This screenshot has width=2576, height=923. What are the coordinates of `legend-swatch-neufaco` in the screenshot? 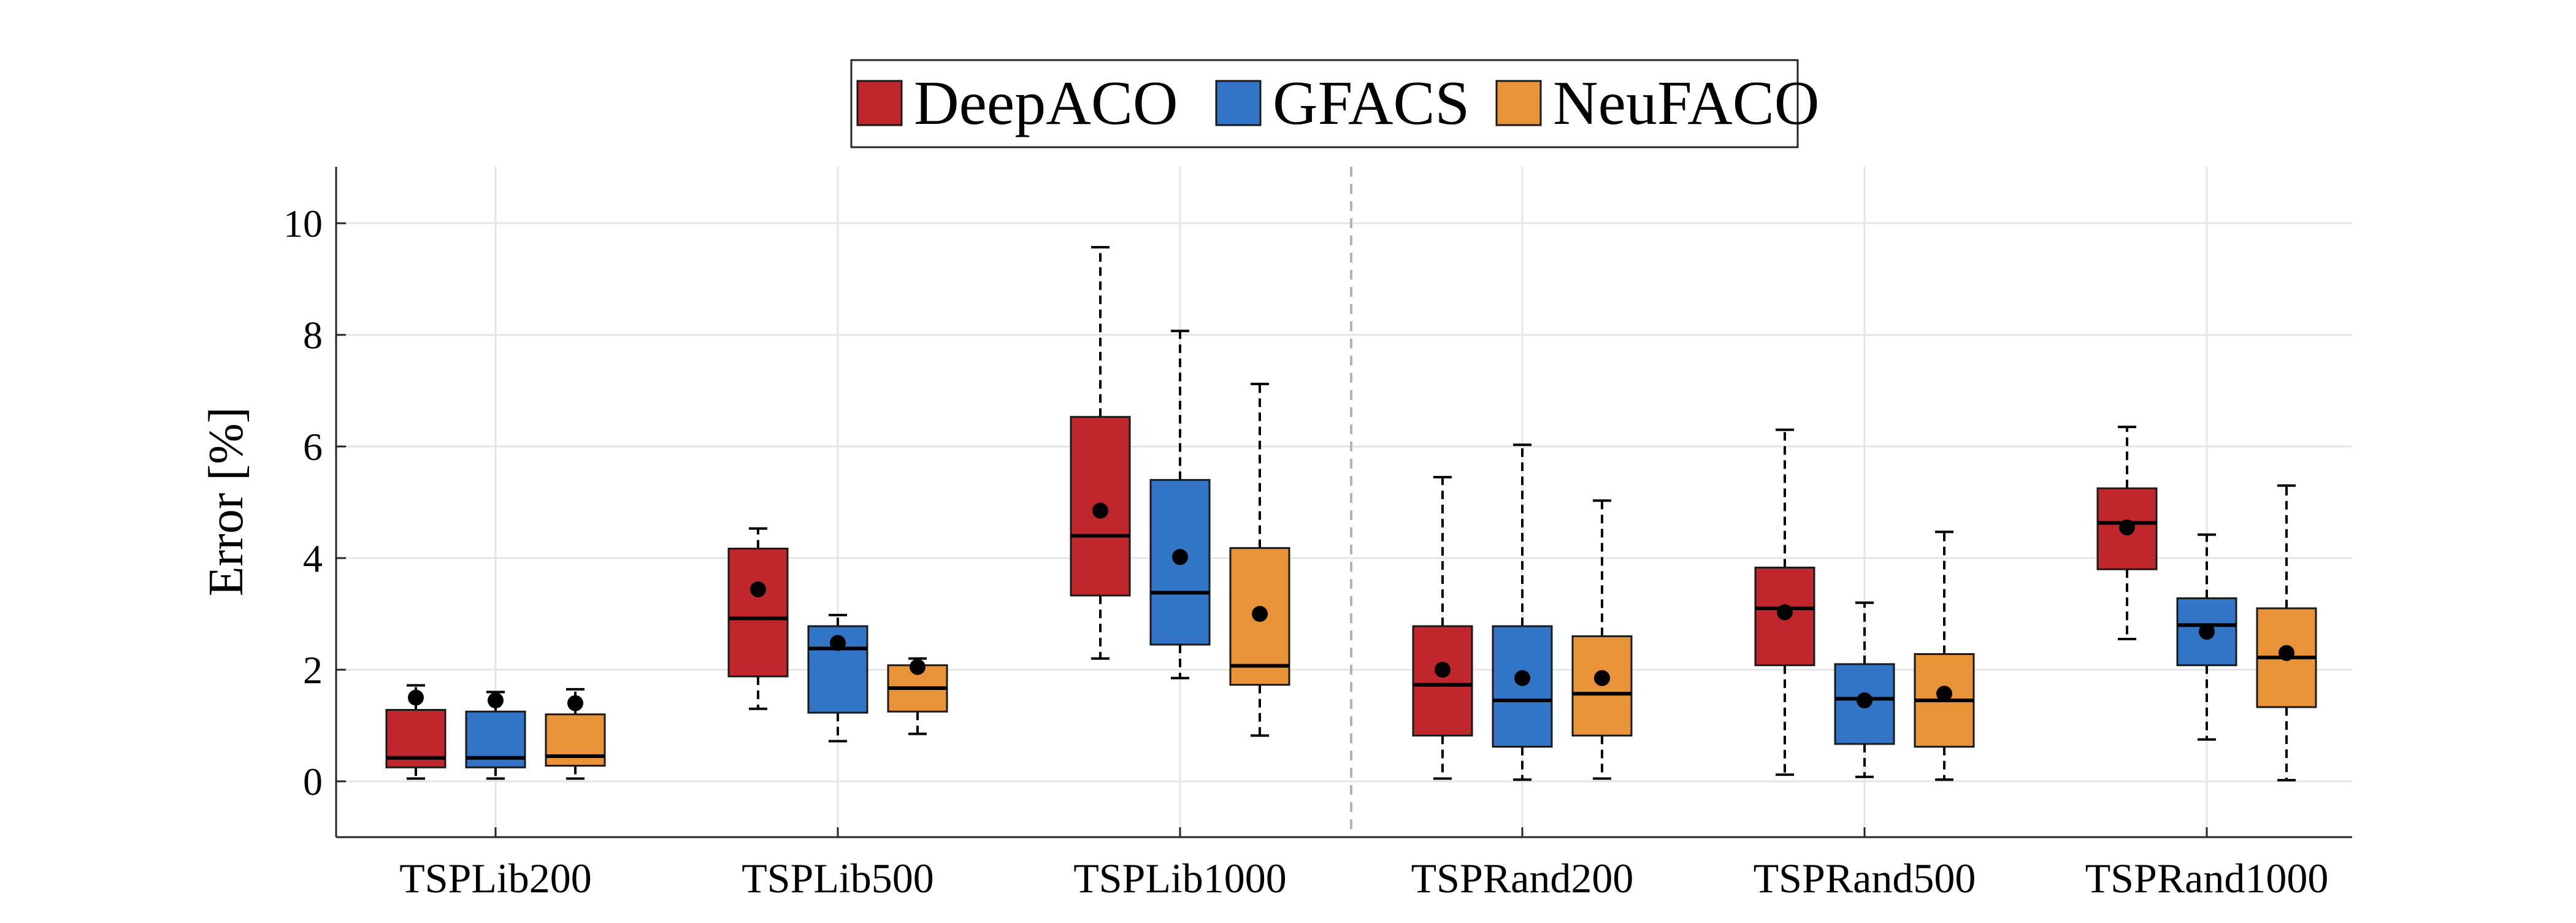 It's located at (1518, 103).